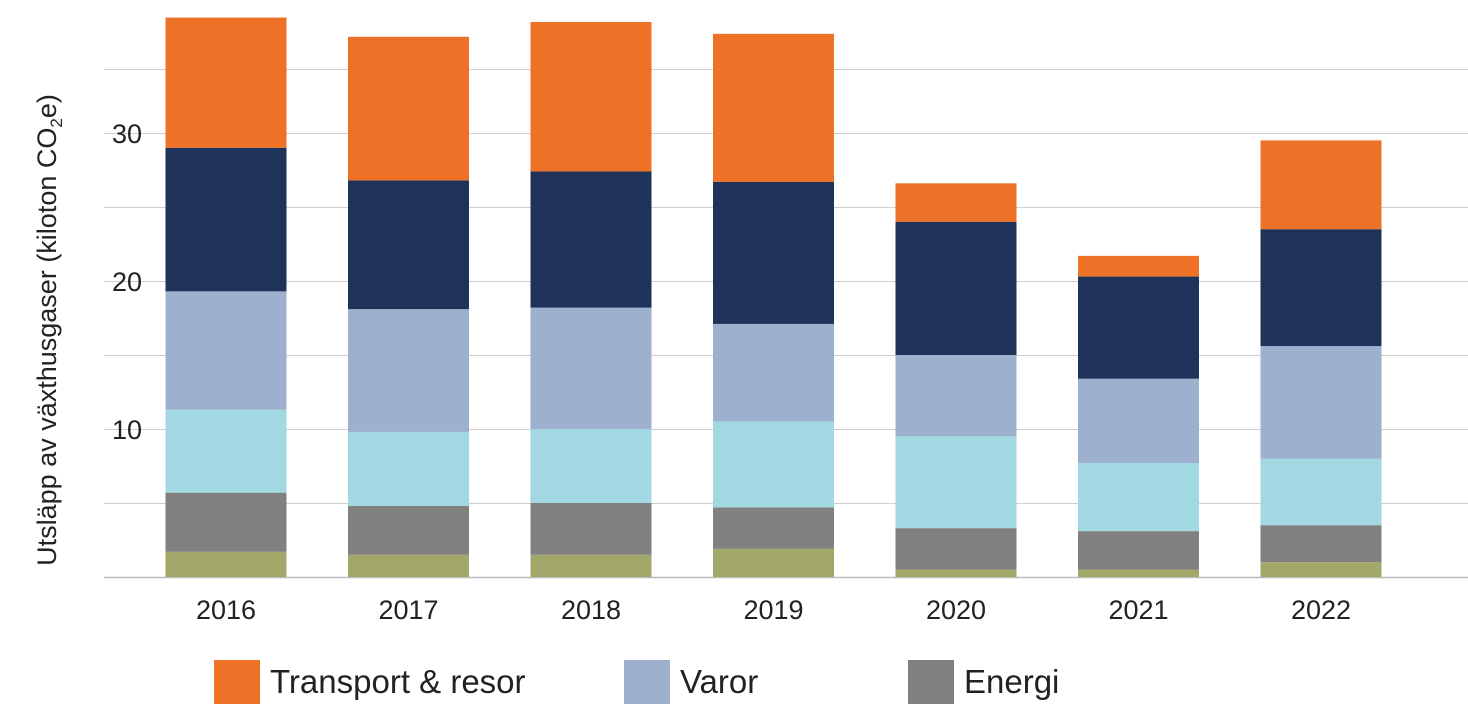 This screenshot has height=710, width=1468. Describe the element at coordinates (408, 245) in the screenshot. I see `bar-segment-navy-2017` at that location.